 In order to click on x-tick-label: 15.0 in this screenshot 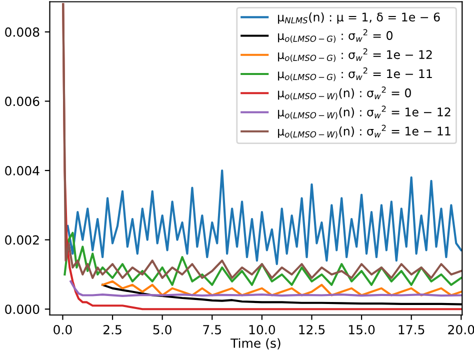, I will do `click(362, 329)`.